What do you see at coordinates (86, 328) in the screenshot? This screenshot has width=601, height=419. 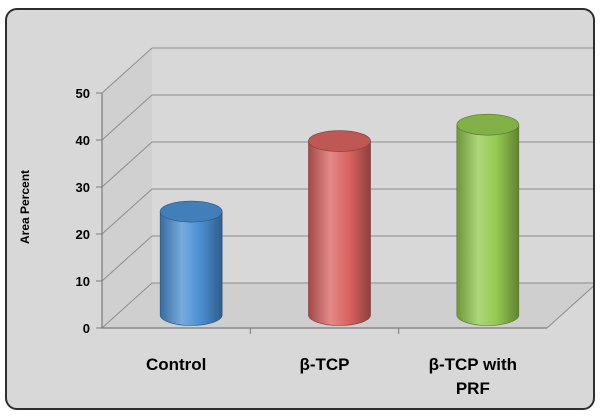 I see `y-tick-label: 0` at bounding box center [86, 328].